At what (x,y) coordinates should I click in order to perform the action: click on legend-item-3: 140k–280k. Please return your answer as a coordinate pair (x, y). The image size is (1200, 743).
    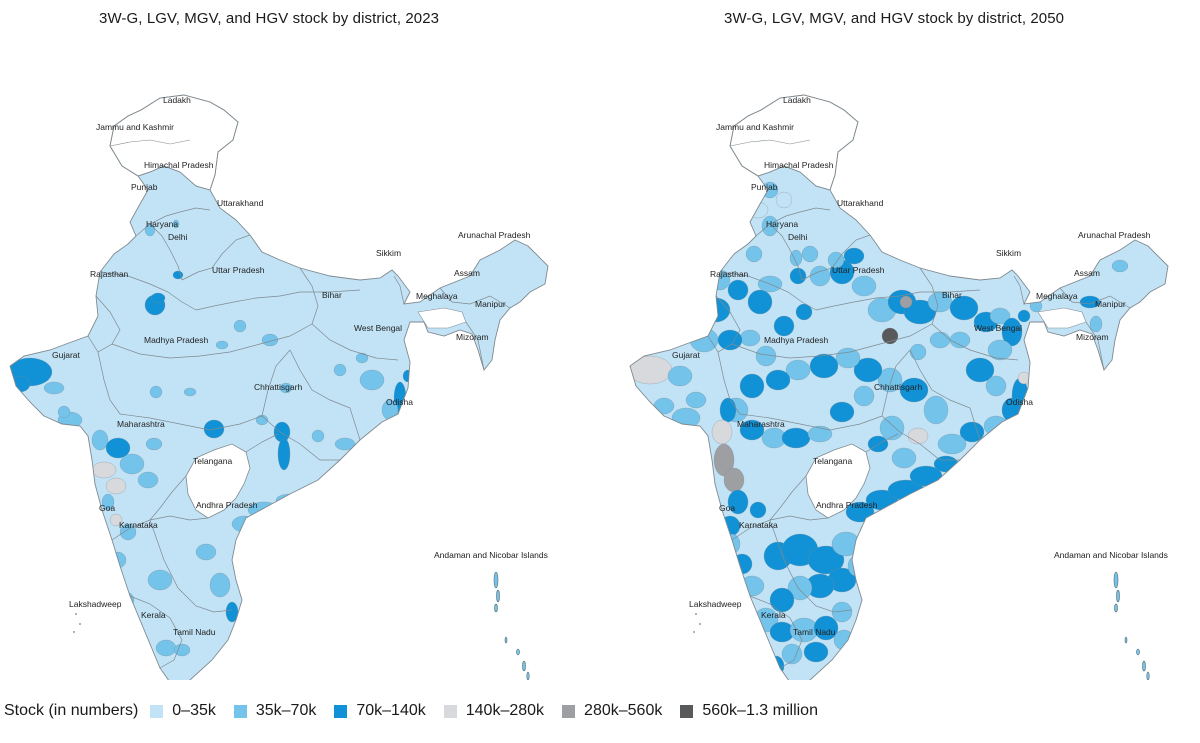
    Looking at the image, I should click on (494, 711).